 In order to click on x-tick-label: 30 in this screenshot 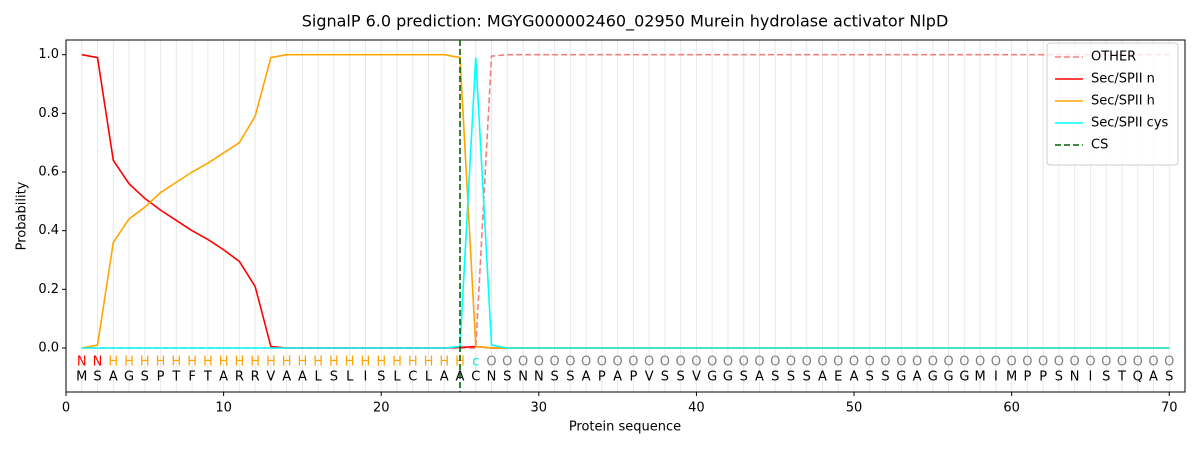, I will do `click(539, 408)`.